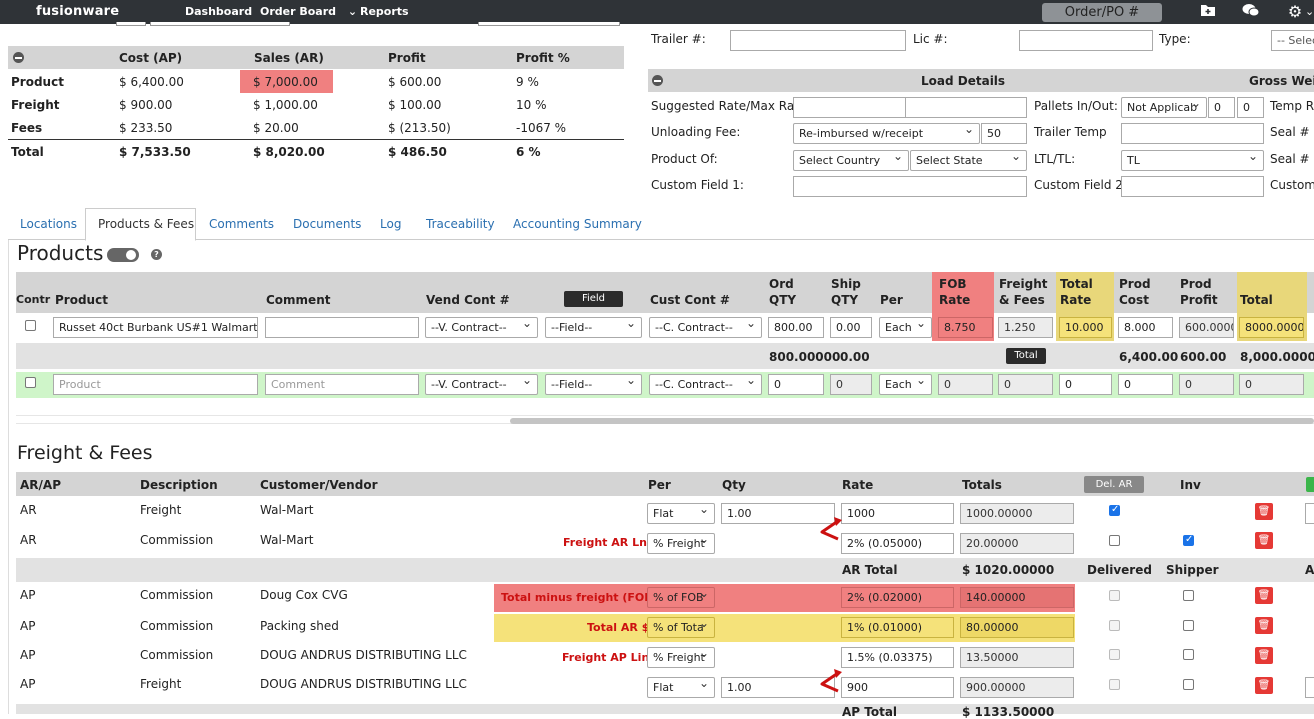 This screenshot has height=719, width=1314. What do you see at coordinates (897, 687) in the screenshot?
I see `rate-input: 900` at bounding box center [897, 687].